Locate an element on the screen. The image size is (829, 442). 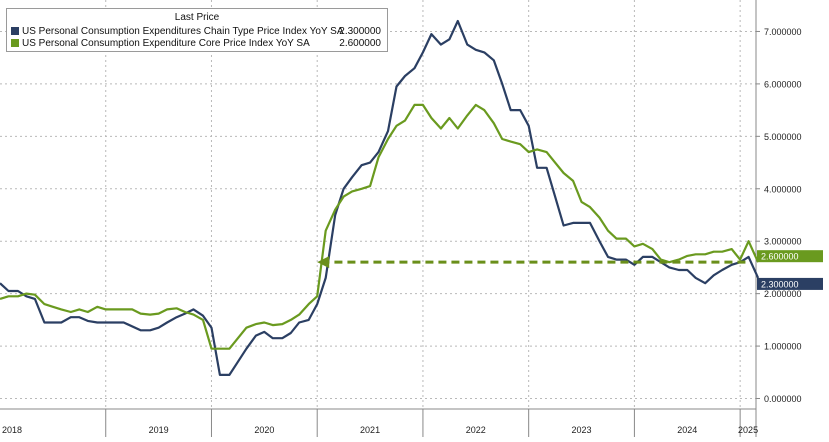
last-value-tag-core-pce-text: 2.600000 is located at coordinates (780, 257).